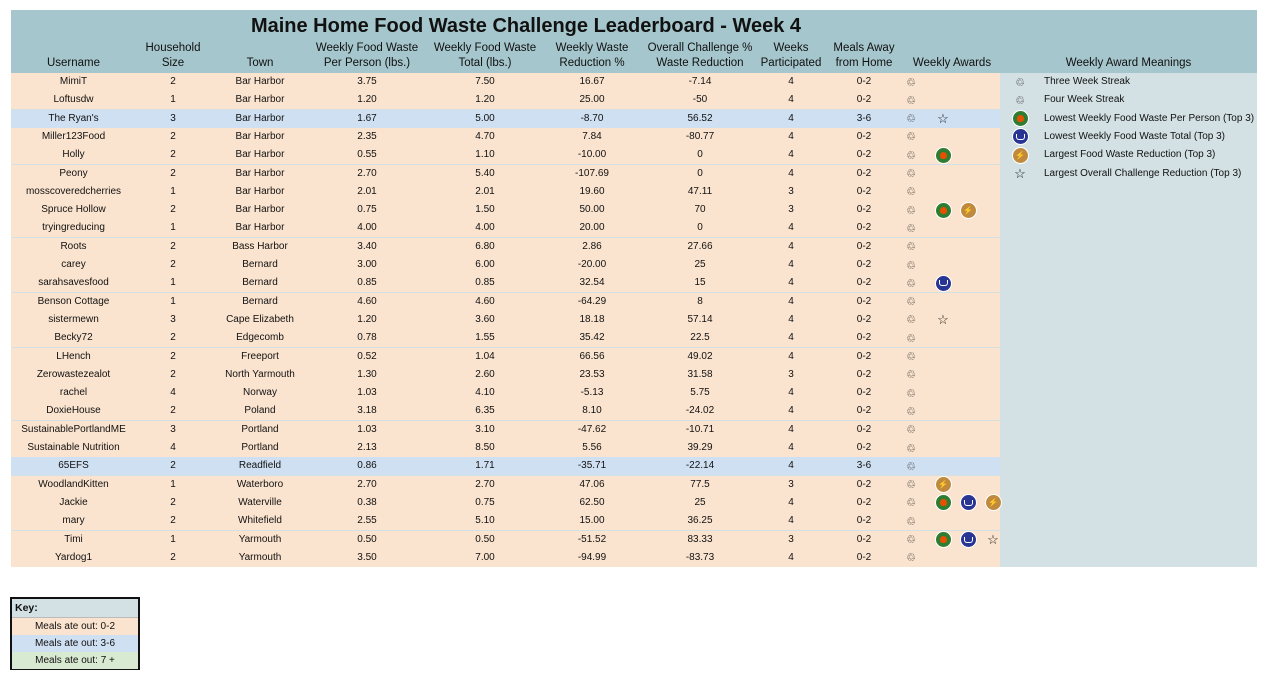 The width and height of the screenshot is (1268, 674). What do you see at coordinates (592, 429) in the screenshot?
I see `cell-weekly-reduction: -47.62` at bounding box center [592, 429].